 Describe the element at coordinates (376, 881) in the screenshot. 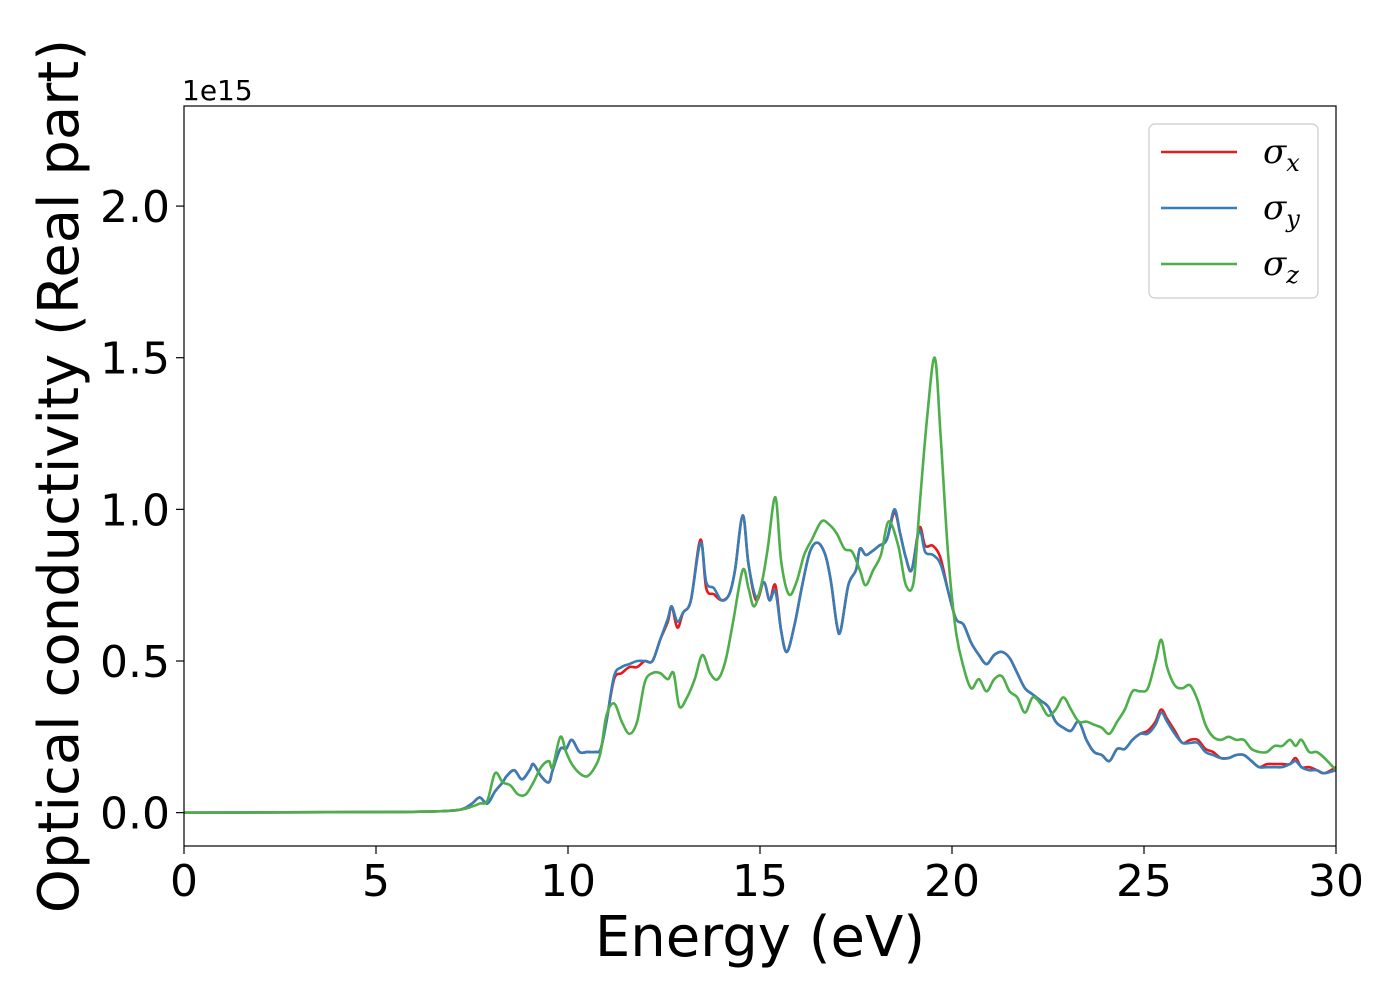

I see `x-tick-label: 5` at that location.